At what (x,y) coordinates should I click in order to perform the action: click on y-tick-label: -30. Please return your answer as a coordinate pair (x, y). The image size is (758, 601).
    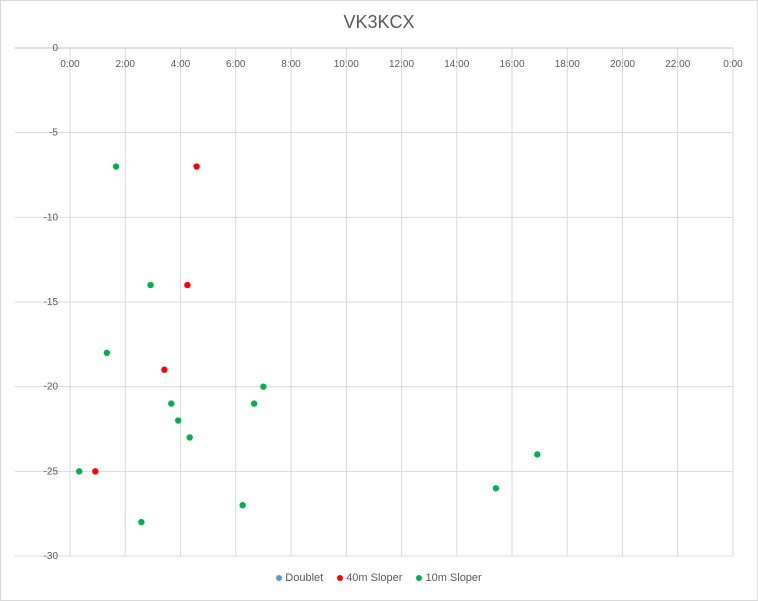
    Looking at the image, I should click on (51, 556).